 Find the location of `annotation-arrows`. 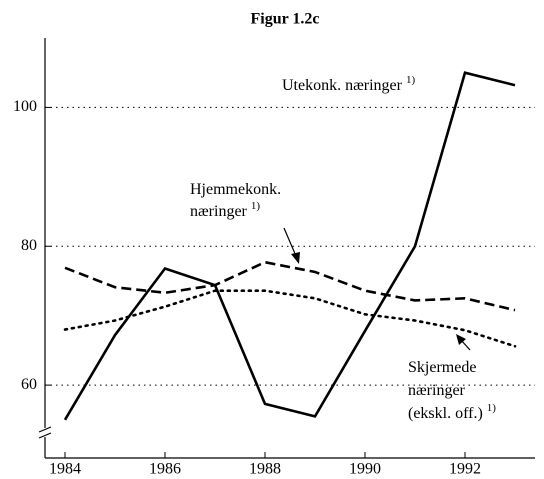

annotation-arrows is located at coordinates (377, 289).